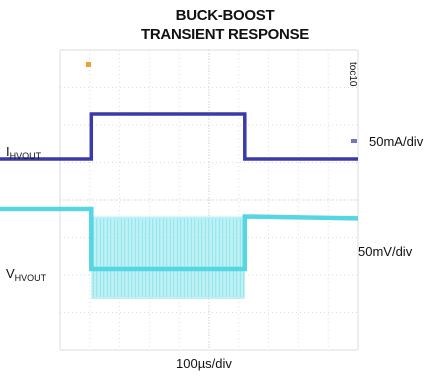 This screenshot has height=379, width=426. Describe the element at coordinates (179, 136) in the screenshot. I see `current-trace` at that location.